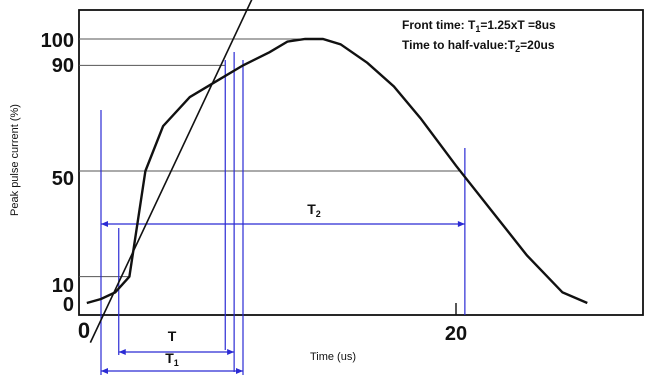 This screenshot has height=375, width=645. What do you see at coordinates (479, 26) in the screenshot?
I see `annotation-0: Front time: T1=1.25xT =8us` at bounding box center [479, 26].